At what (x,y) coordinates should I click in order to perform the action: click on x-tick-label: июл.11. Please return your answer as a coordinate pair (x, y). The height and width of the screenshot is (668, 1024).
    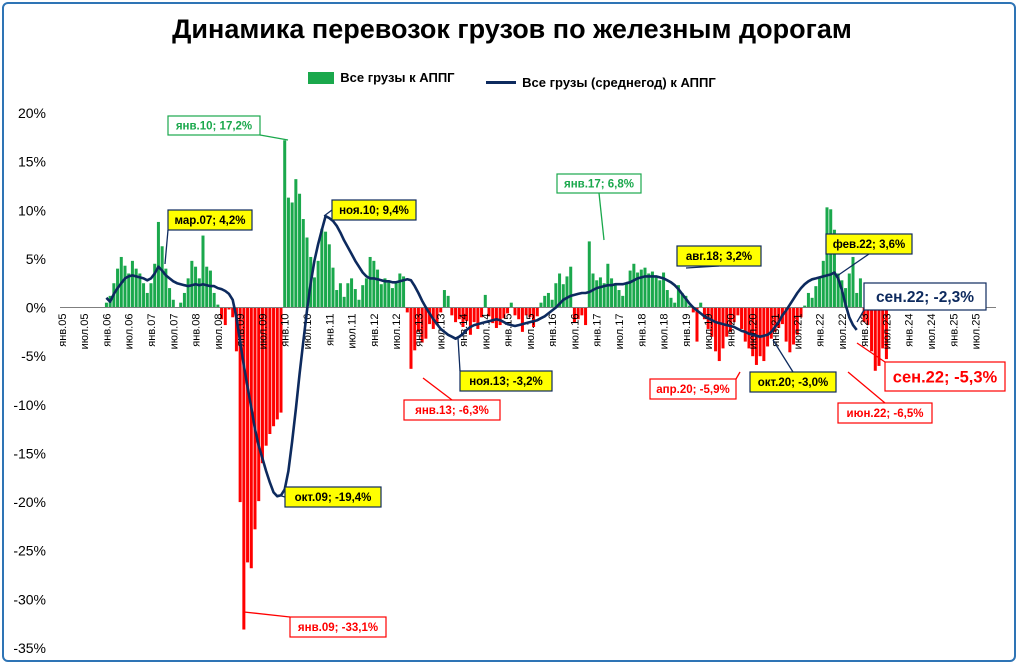
    Looking at the image, I should click on (353, 331).